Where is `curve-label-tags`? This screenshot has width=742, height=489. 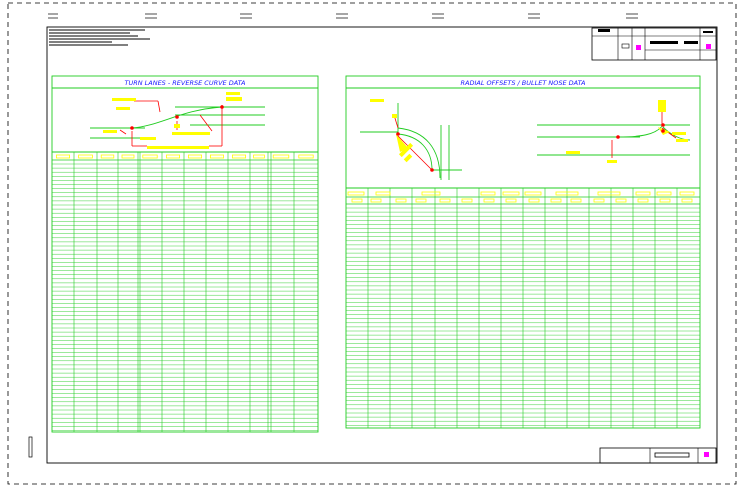
curve-label-tags is located at coordinates (172, 120).